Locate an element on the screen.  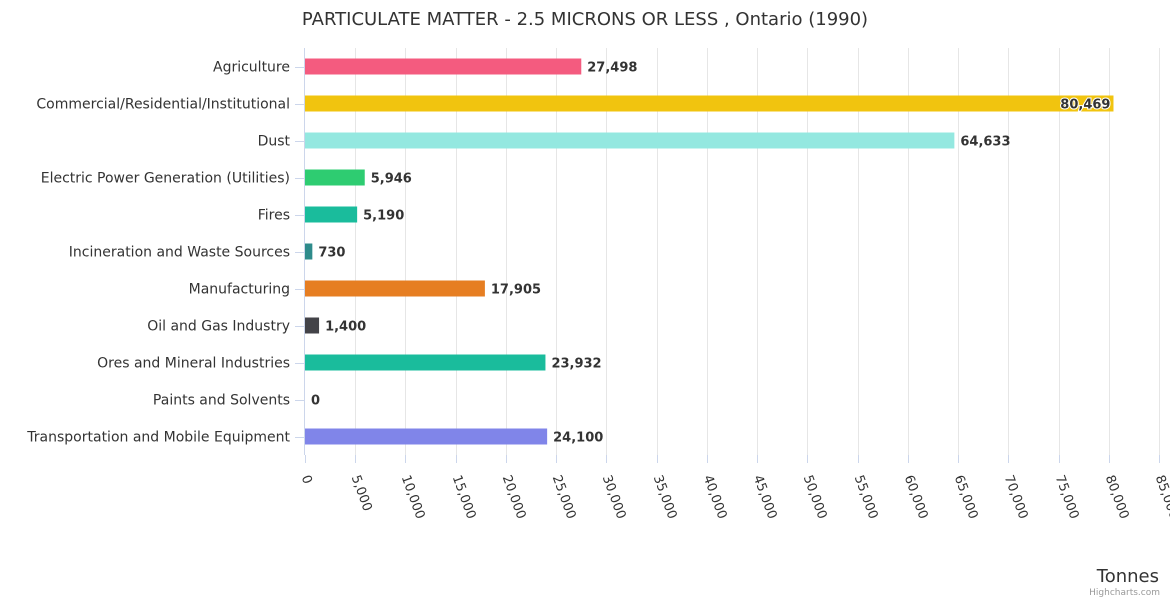
x-axis-title: Tonnes is located at coordinates (1127, 576).